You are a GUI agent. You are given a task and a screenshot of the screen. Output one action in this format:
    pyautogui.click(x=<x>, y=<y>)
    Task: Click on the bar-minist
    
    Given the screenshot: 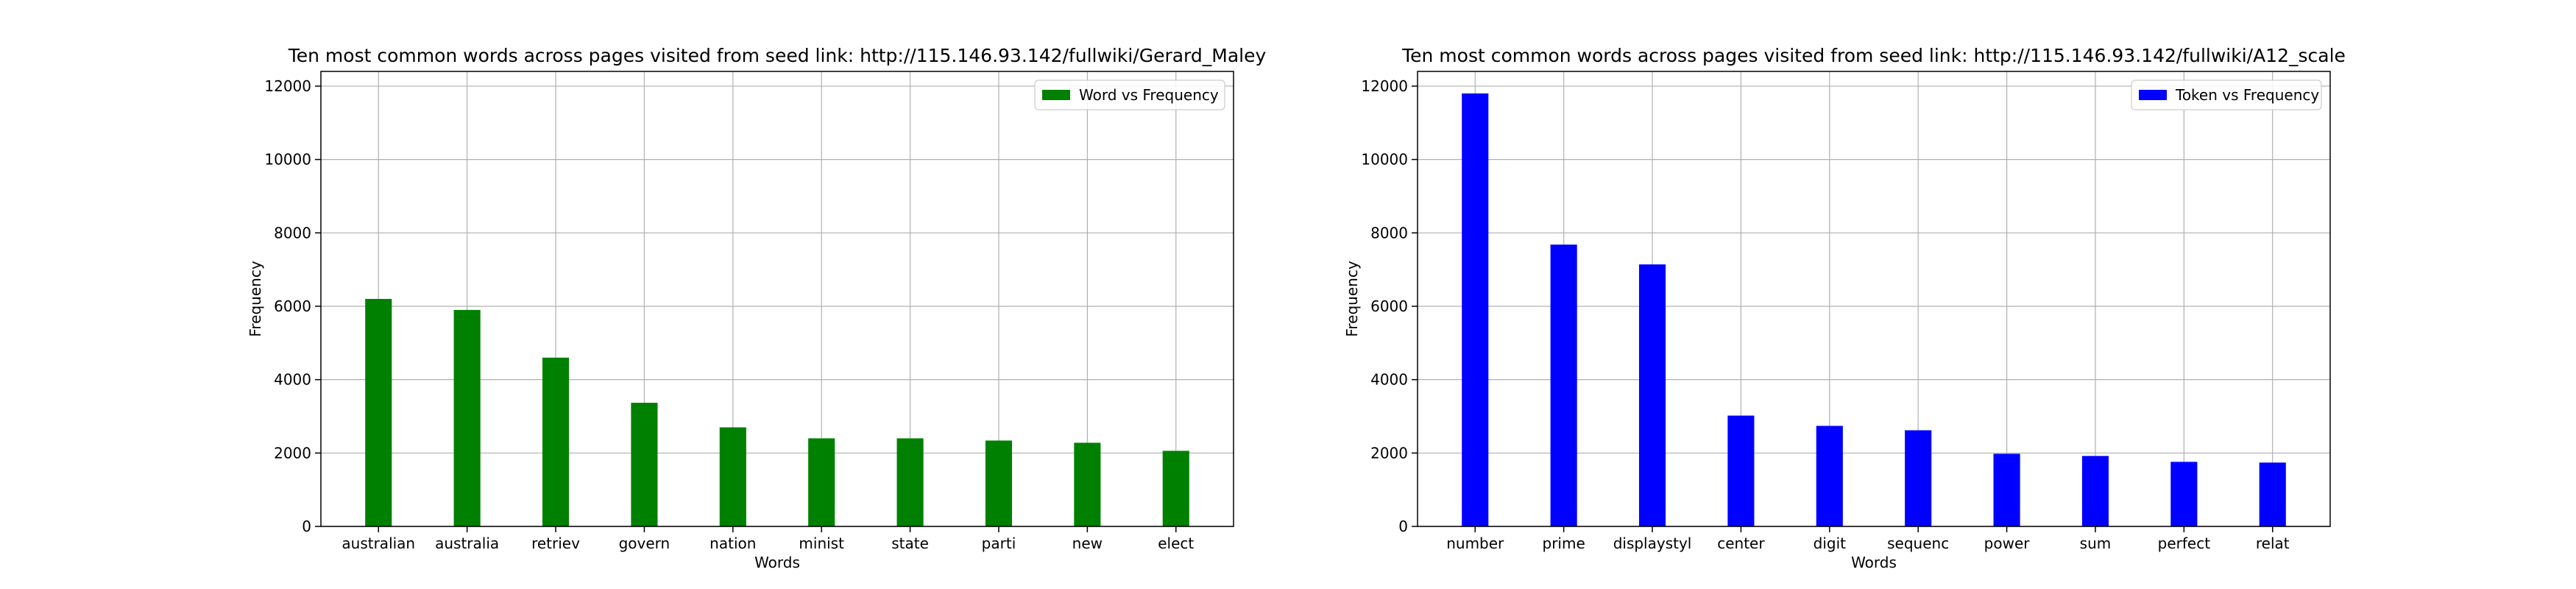 What is the action you would take?
    pyautogui.click(x=821, y=482)
    